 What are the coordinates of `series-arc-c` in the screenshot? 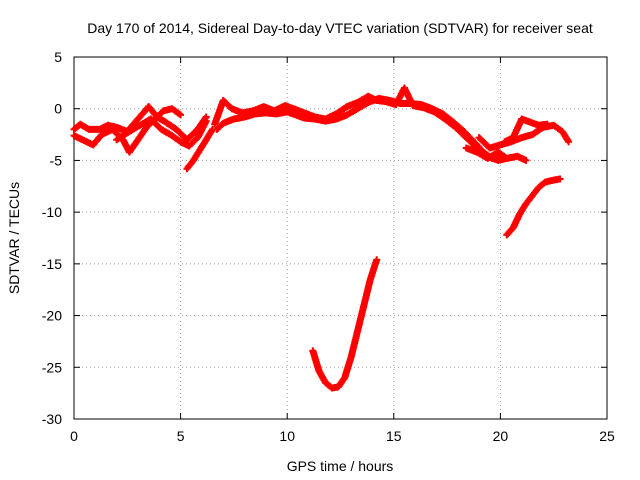 It's located at (161, 132).